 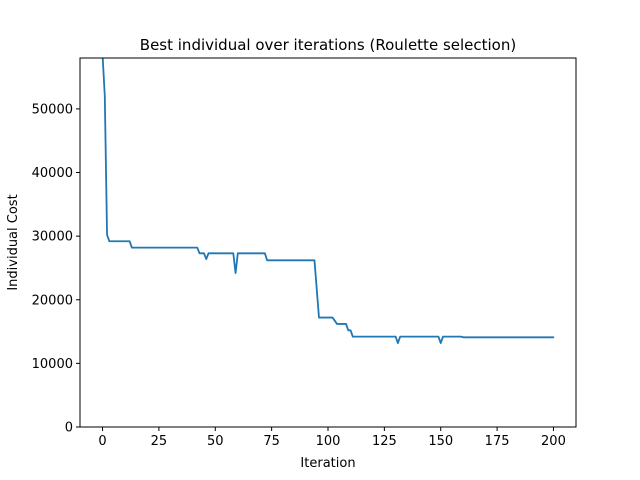 What do you see at coordinates (497, 441) in the screenshot?
I see `x-tick-label: 175` at bounding box center [497, 441].